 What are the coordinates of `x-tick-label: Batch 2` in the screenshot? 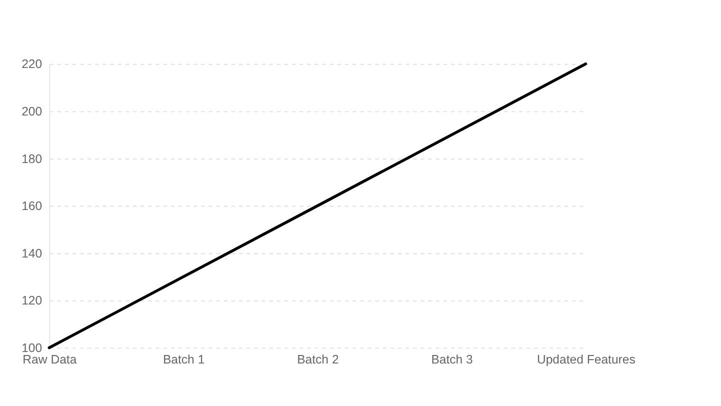 It's located at (318, 359).